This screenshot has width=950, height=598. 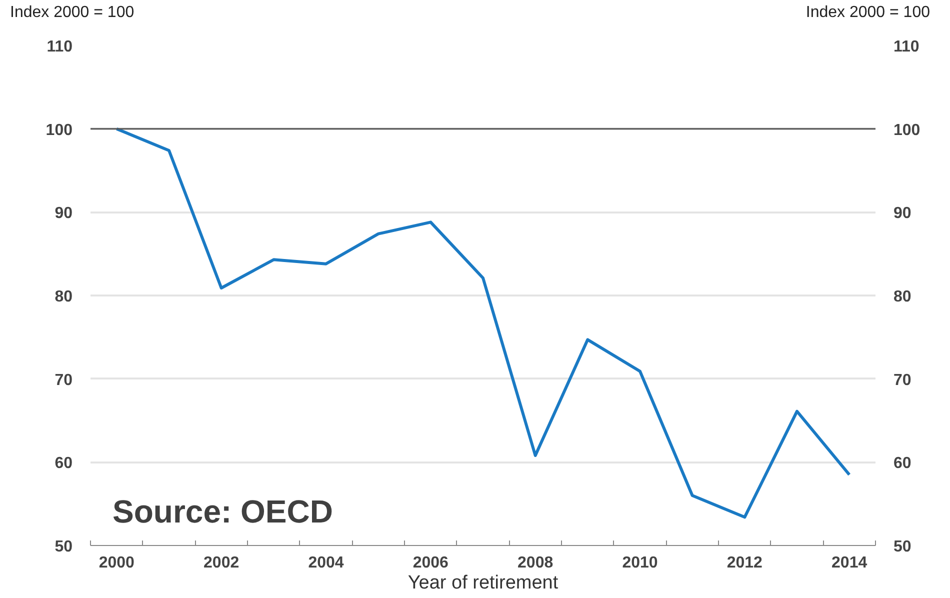 I want to click on y2-tick-label: 80, so click(x=903, y=297).